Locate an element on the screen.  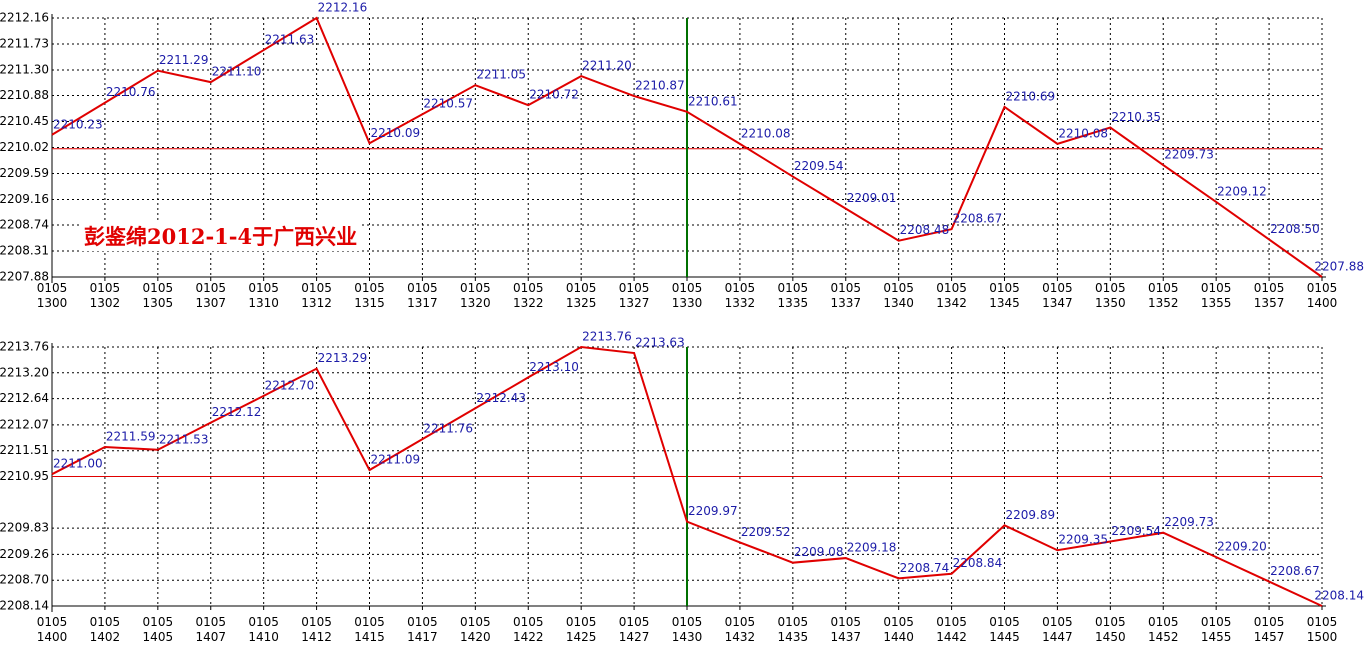
value-label: 2209.18 is located at coordinates (872, 548).